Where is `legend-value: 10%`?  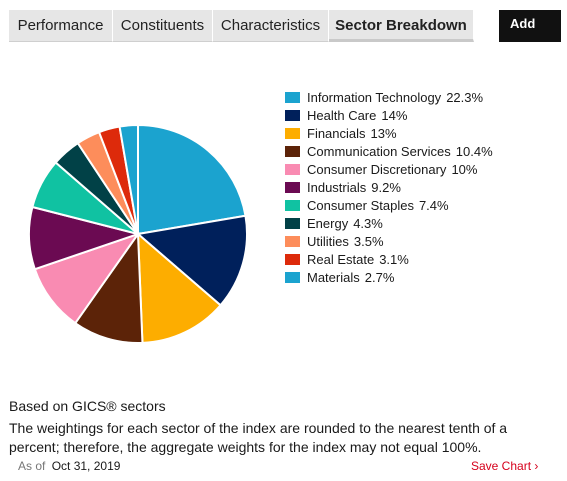
legend-value: 10% is located at coordinates (464, 169).